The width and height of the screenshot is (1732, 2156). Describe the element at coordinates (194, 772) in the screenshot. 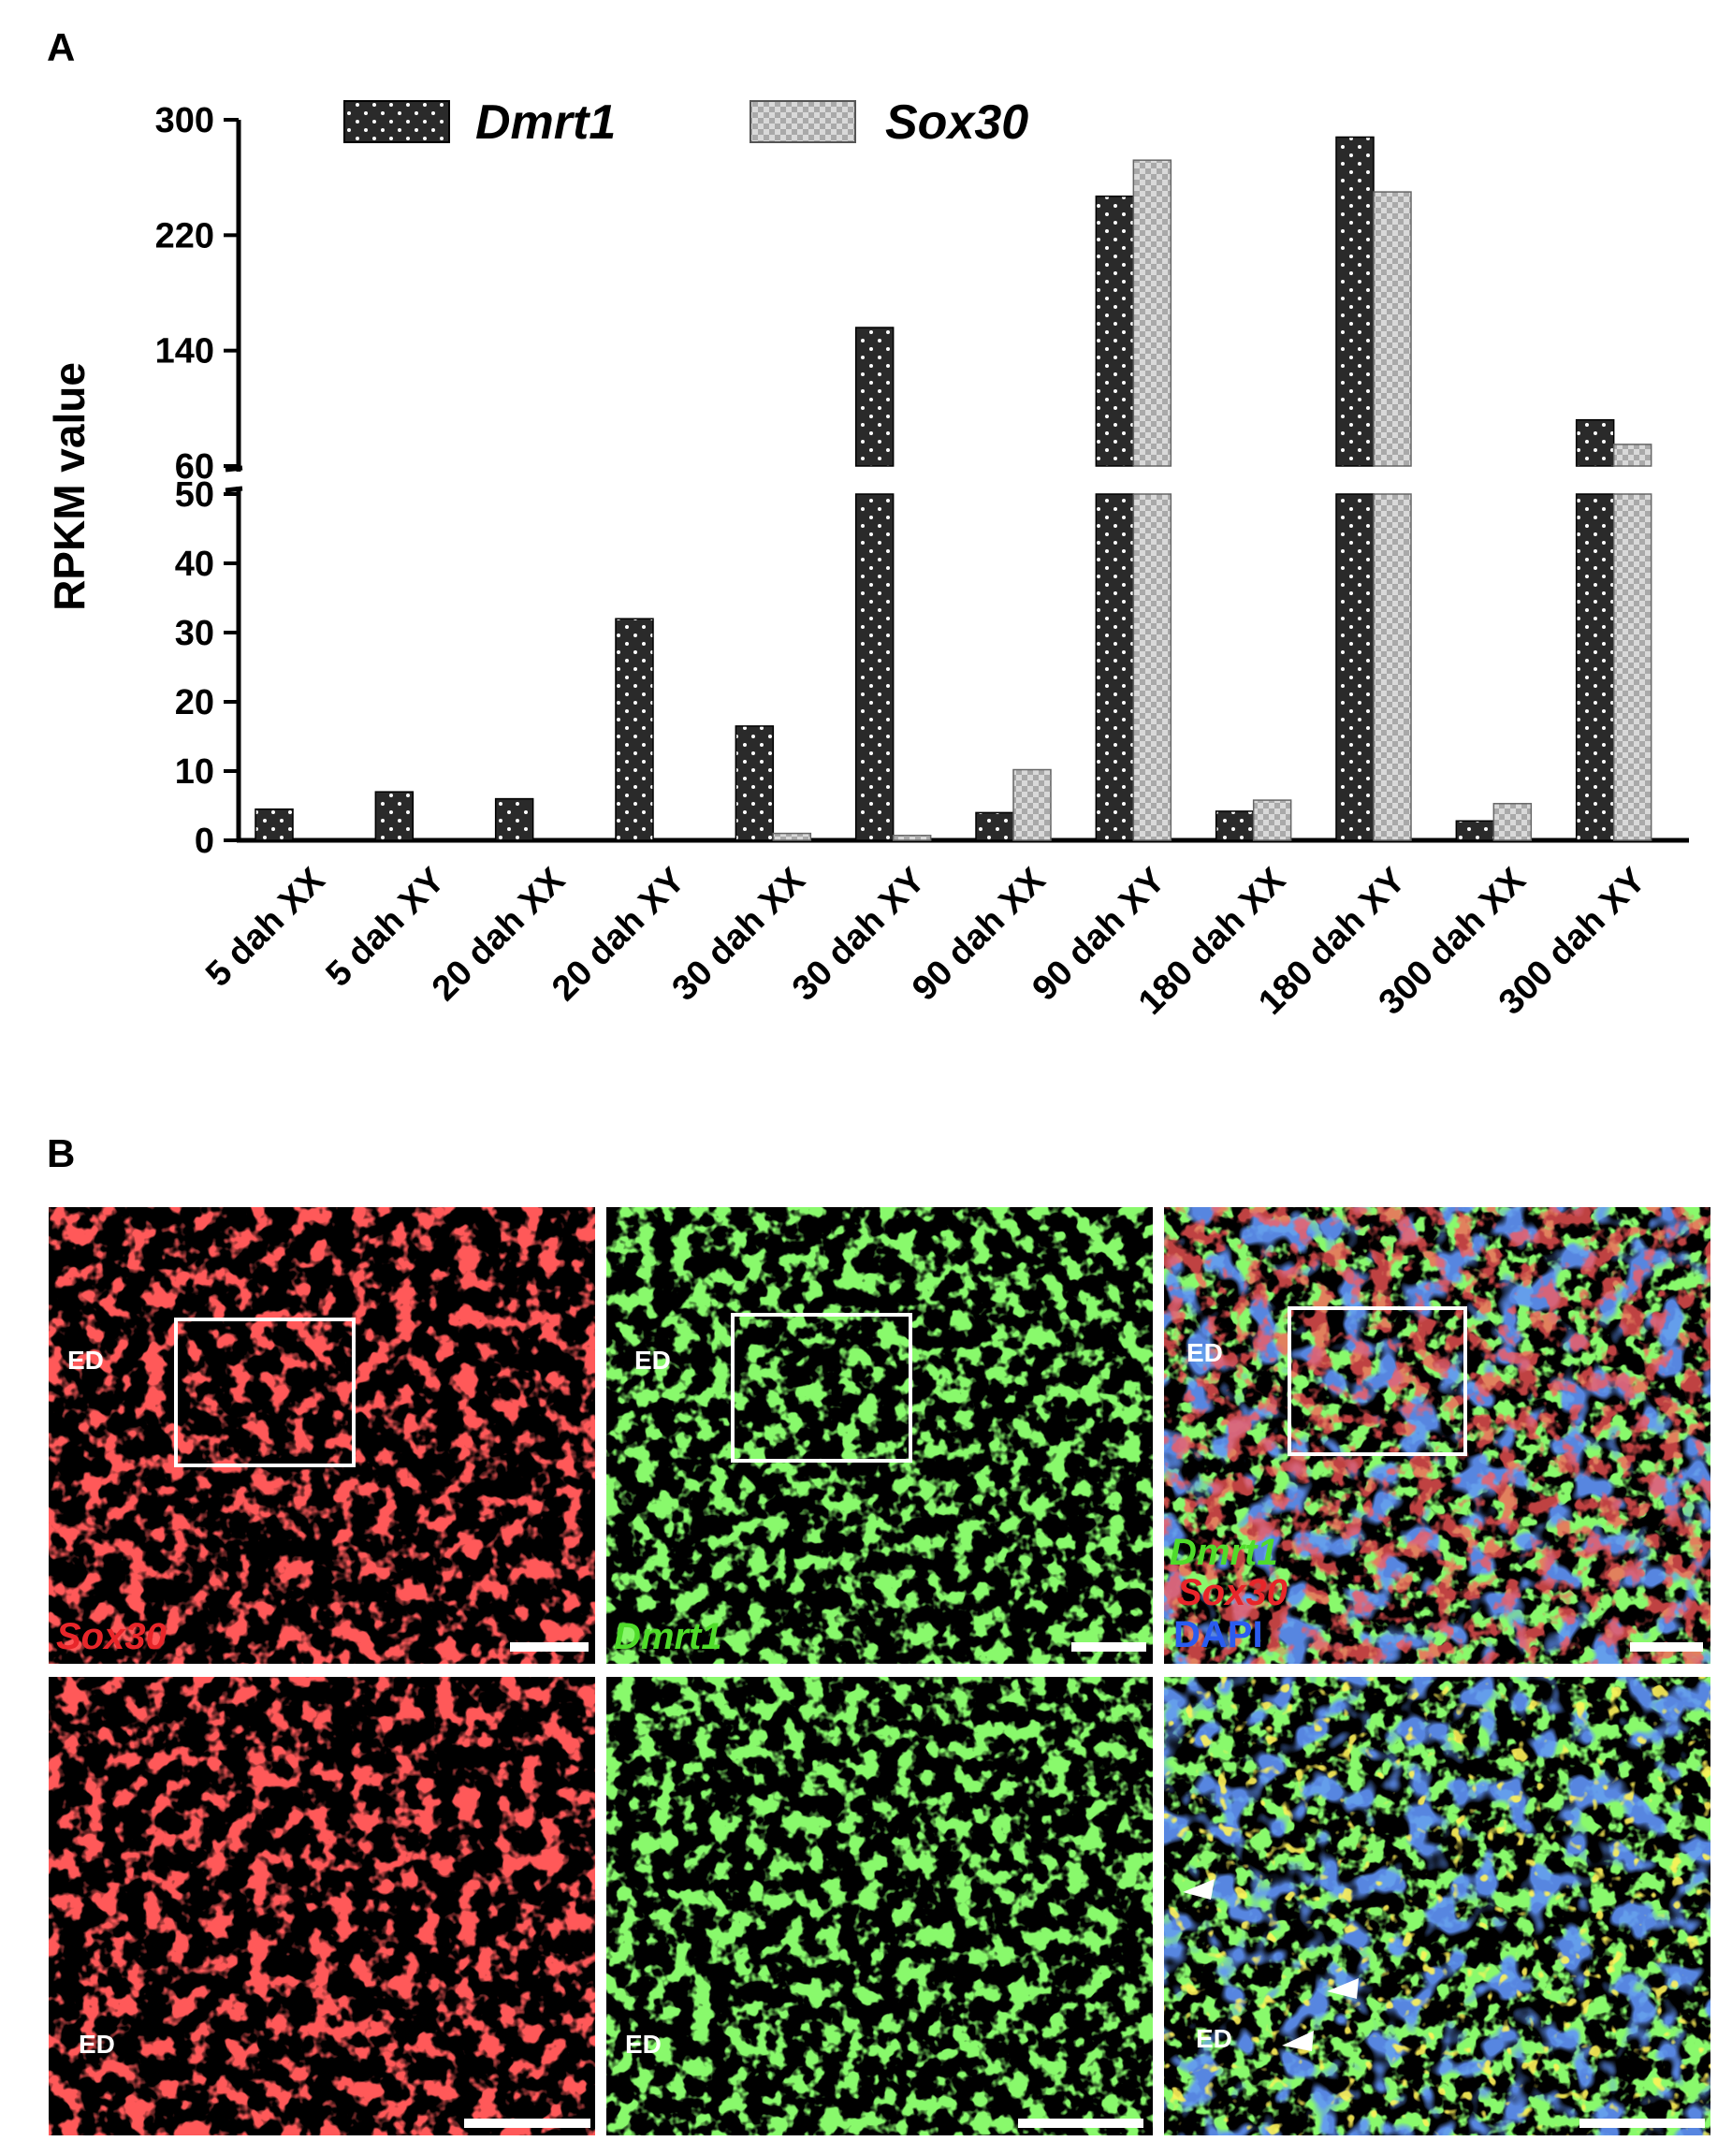

I see `y-tick-label: 10` at that location.